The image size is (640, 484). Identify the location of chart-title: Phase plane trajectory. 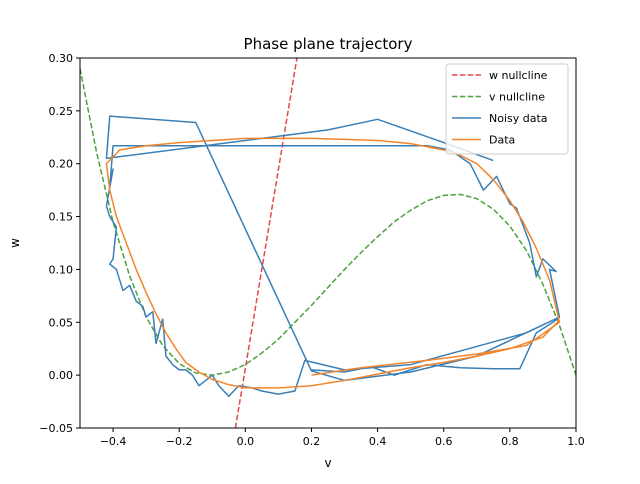
(328, 44).